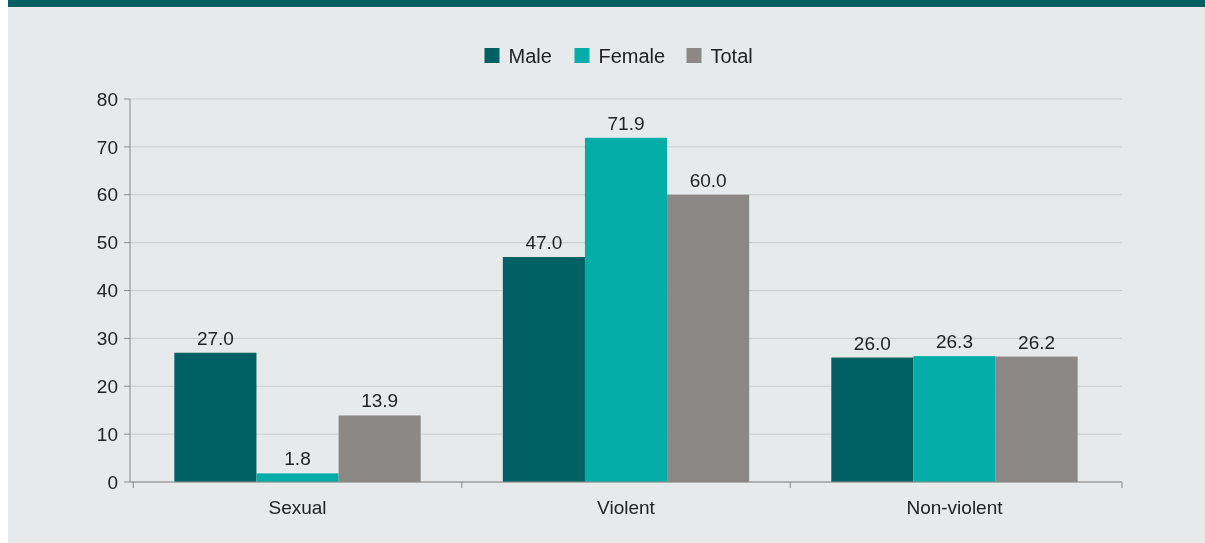 This screenshot has height=543, width=1205. I want to click on data-label: 26.0, so click(872, 343).